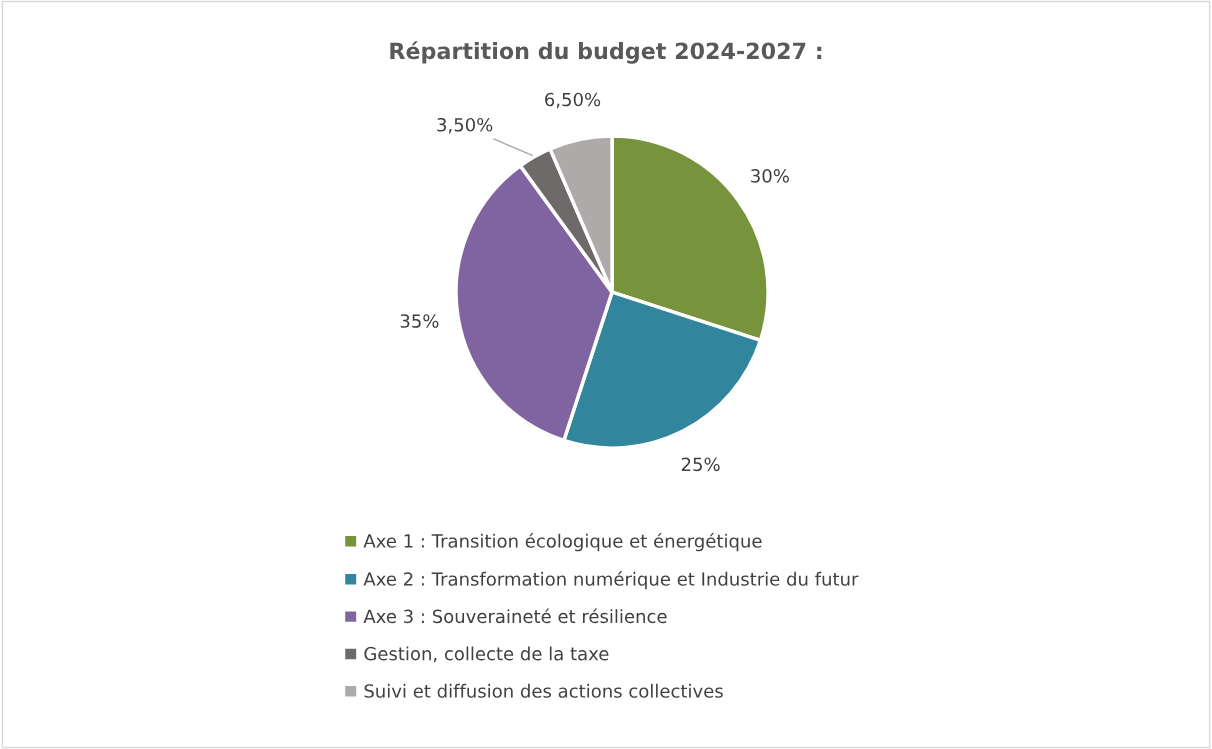  I want to click on legend-label: Axe 2 : Transformation numérique et Industrie du futur, so click(611, 580).